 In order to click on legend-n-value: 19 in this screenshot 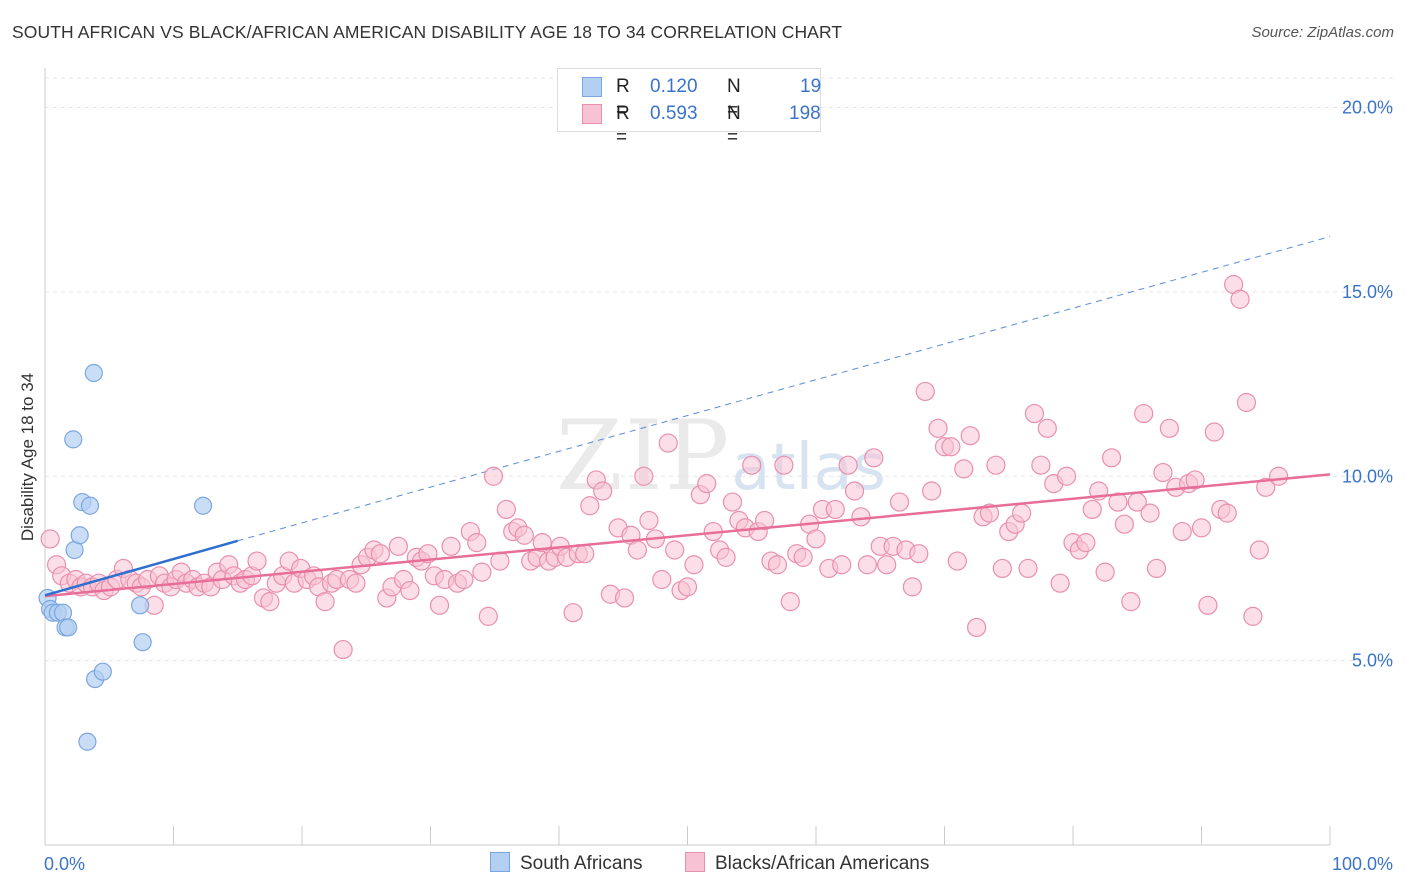, I will do `click(811, 86)`.